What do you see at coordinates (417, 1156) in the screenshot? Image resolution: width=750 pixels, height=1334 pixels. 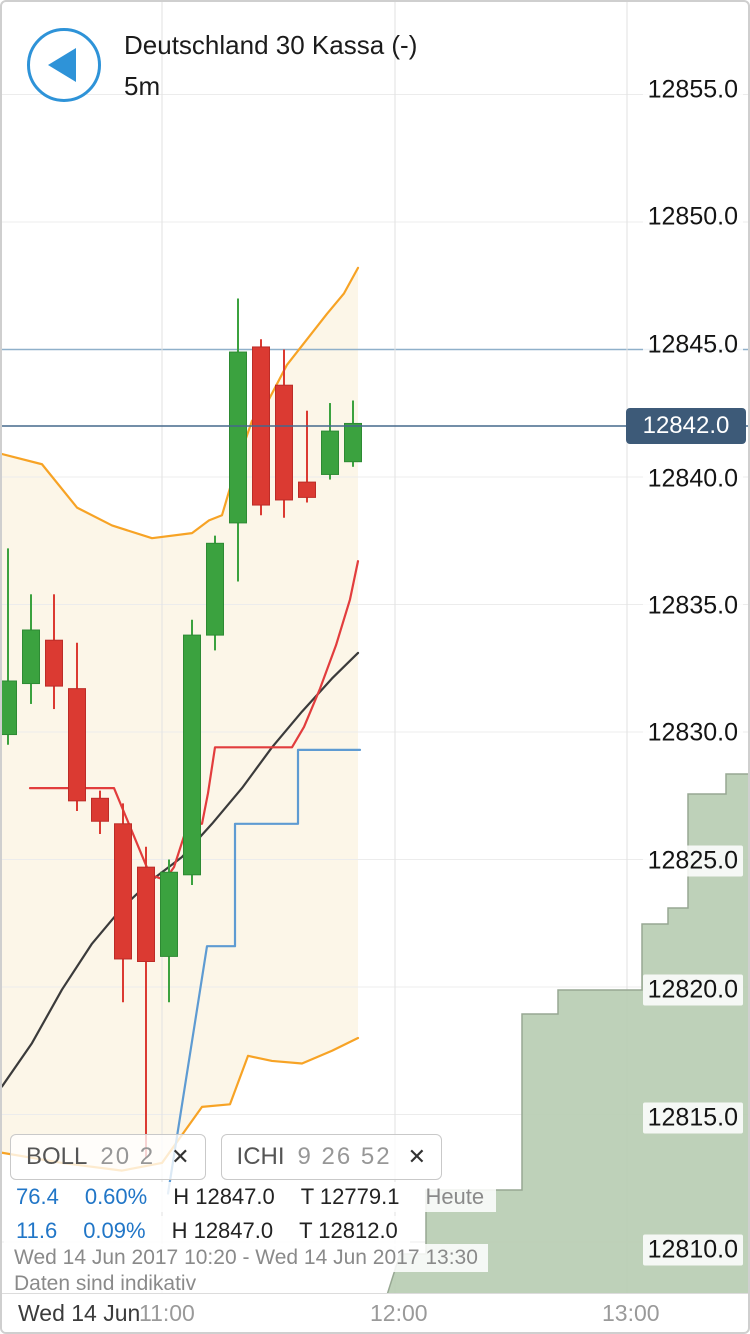 I see `remove-ichi-icon: ✕` at bounding box center [417, 1156].